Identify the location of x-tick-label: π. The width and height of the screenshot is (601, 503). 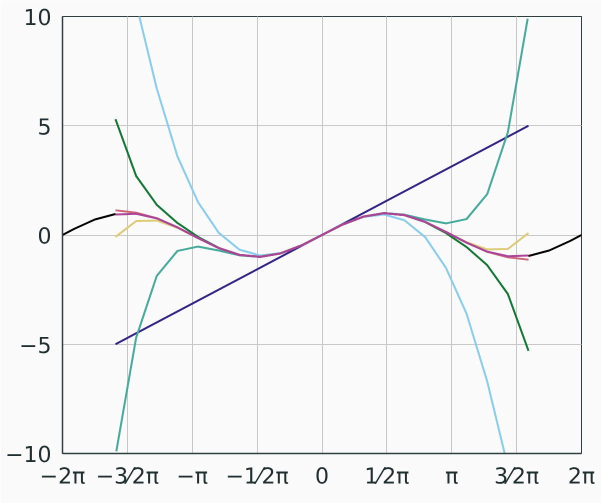
(451, 477).